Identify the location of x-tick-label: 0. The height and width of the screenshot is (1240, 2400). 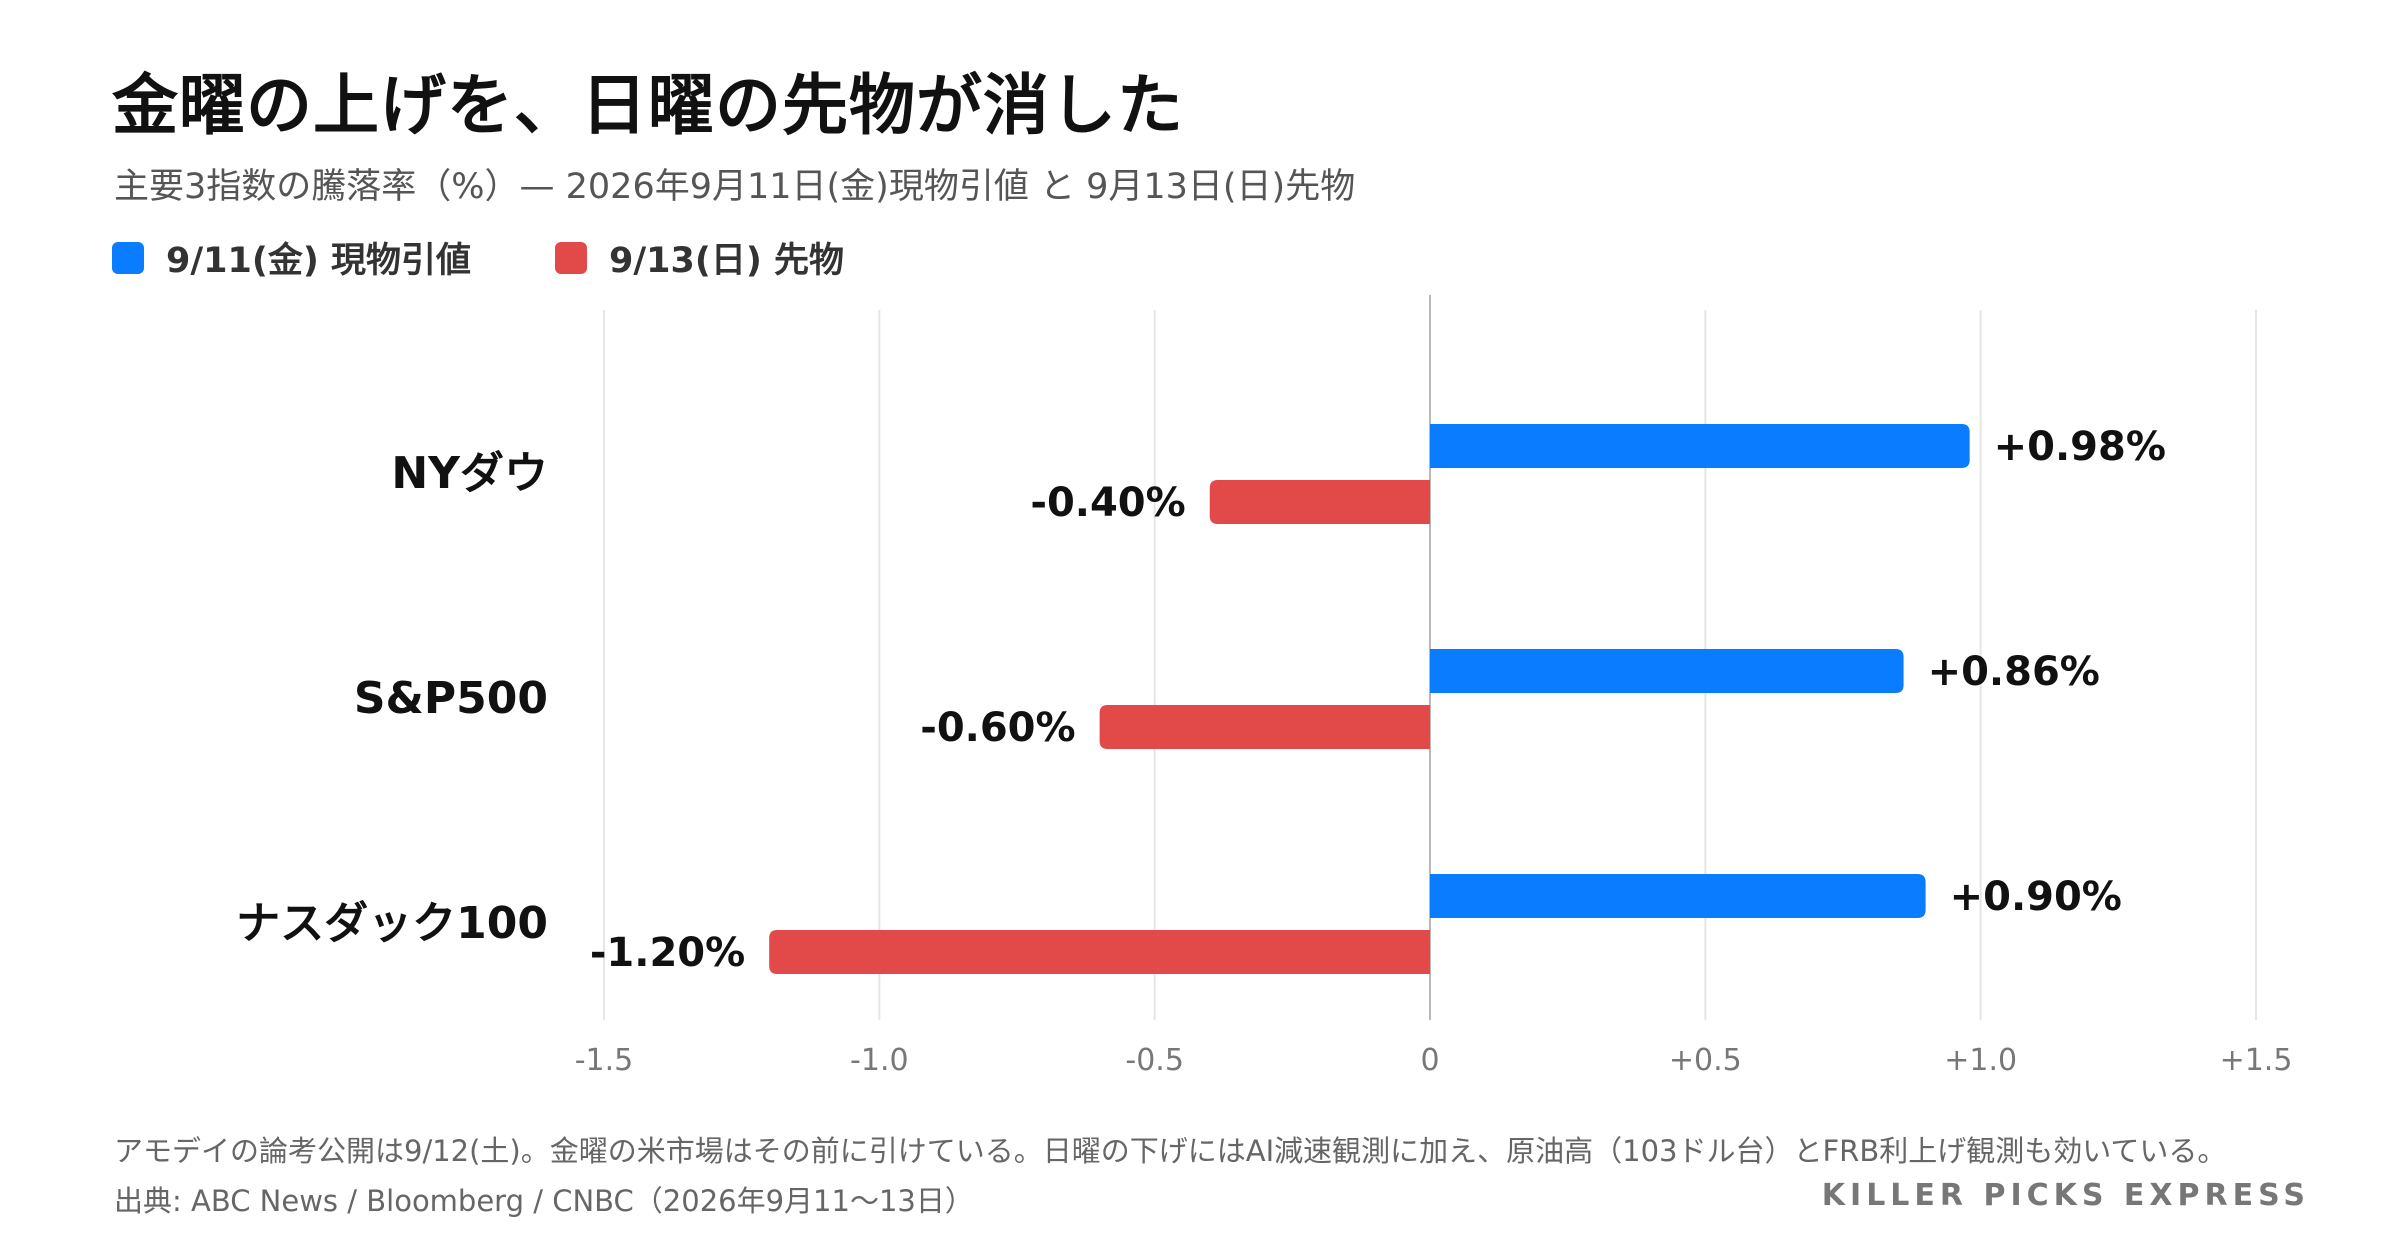
(1429, 1060).